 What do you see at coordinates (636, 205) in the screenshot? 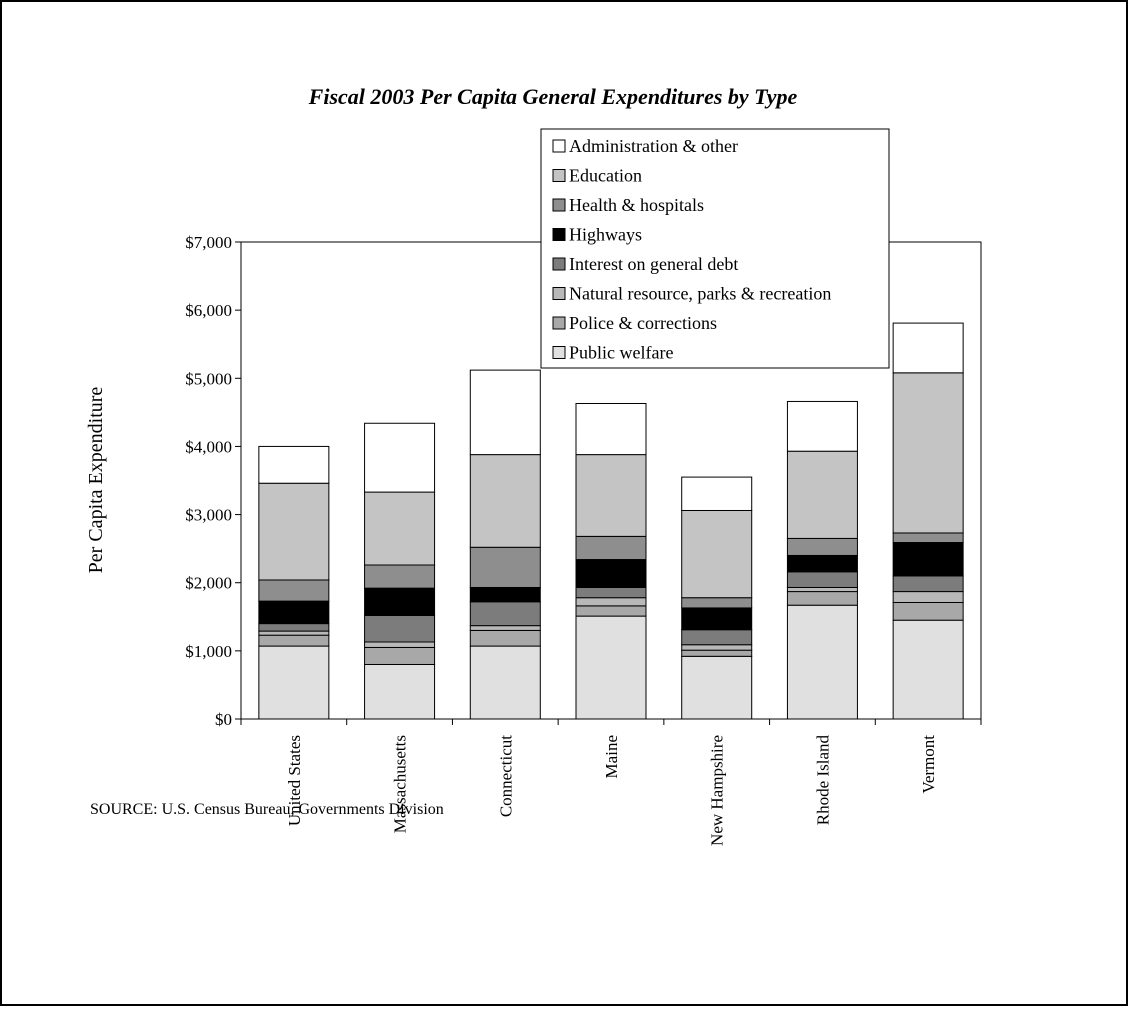
I see `legend-label: Health & hospitals` at bounding box center [636, 205].